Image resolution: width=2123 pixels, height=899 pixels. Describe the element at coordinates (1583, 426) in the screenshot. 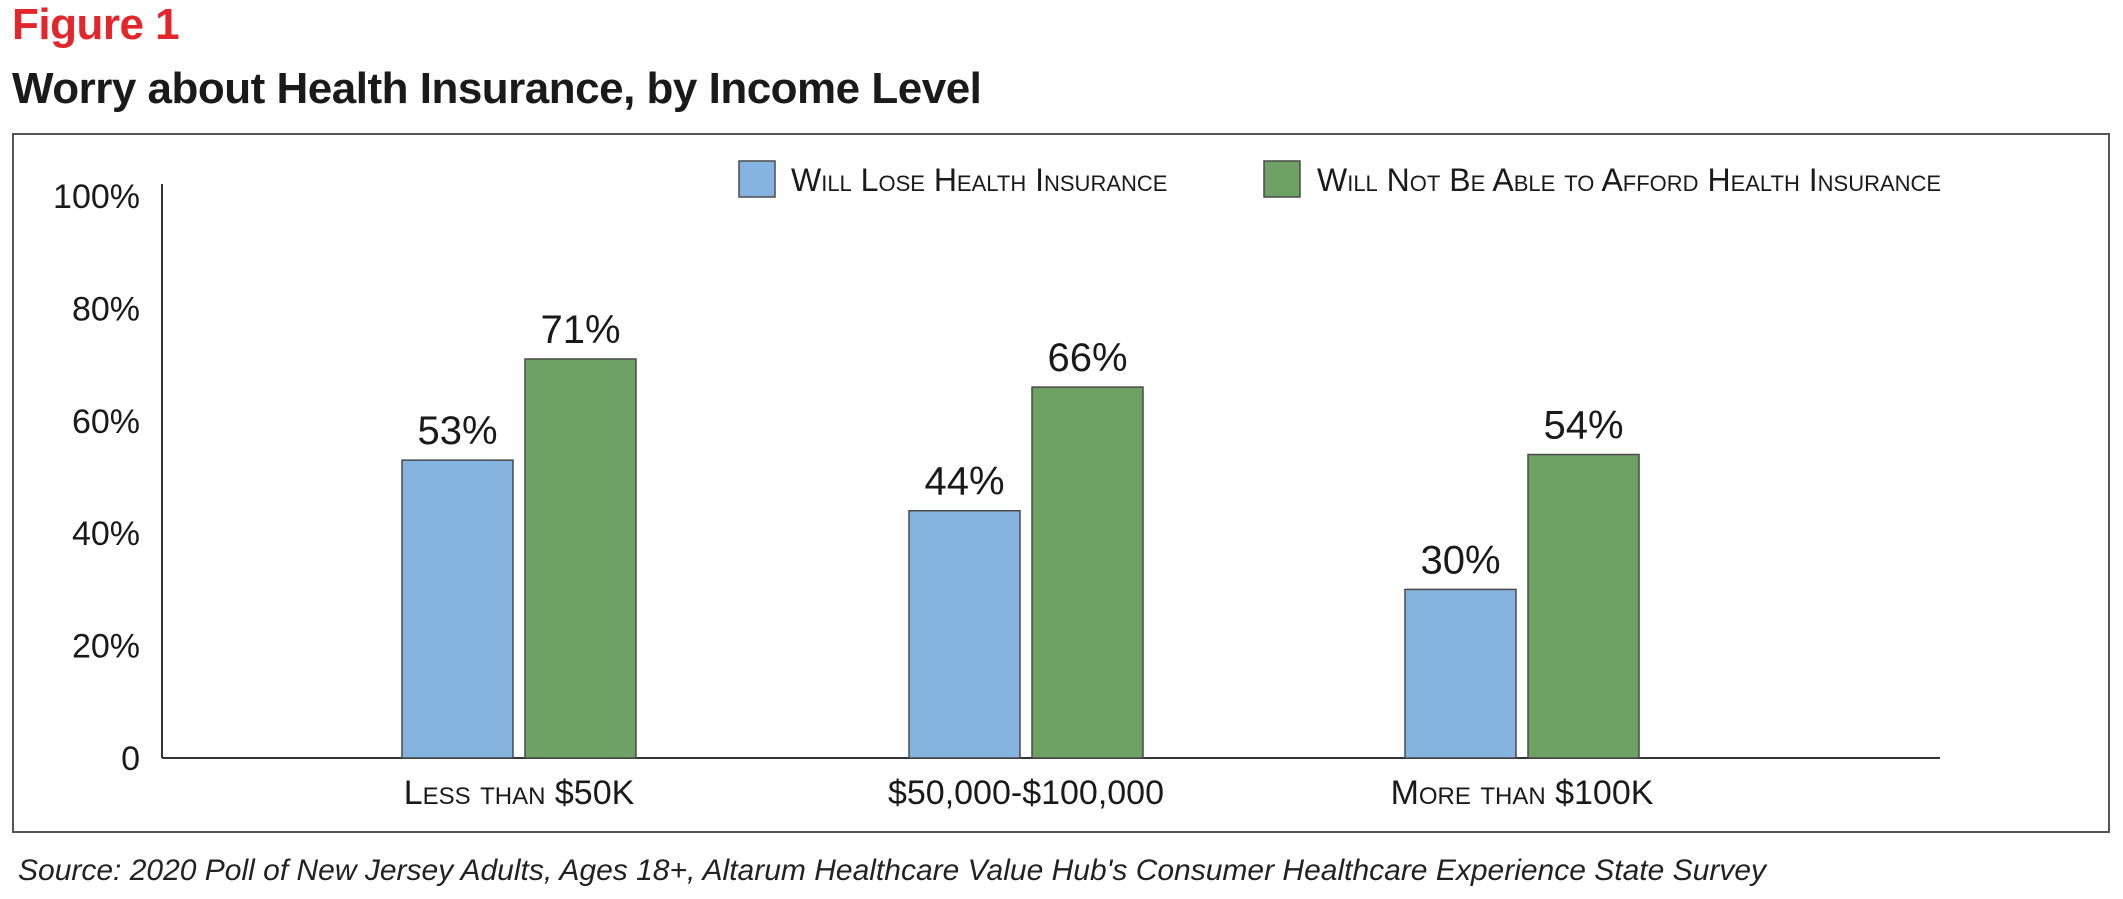

I see `data-label: 54%` at that location.